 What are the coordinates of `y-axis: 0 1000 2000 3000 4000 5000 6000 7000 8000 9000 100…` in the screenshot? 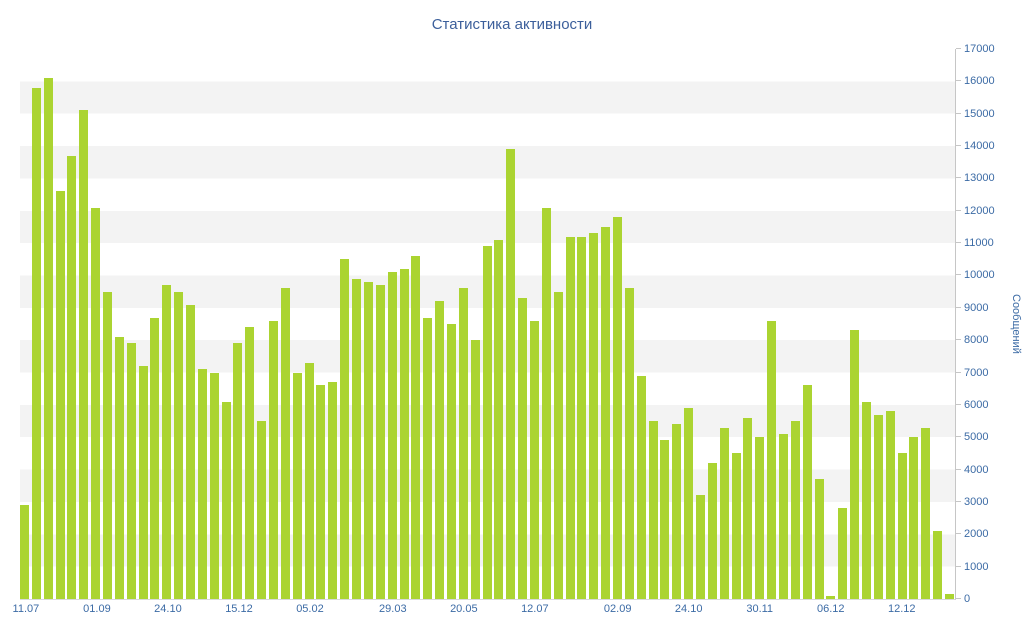 It's located at (986, 324).